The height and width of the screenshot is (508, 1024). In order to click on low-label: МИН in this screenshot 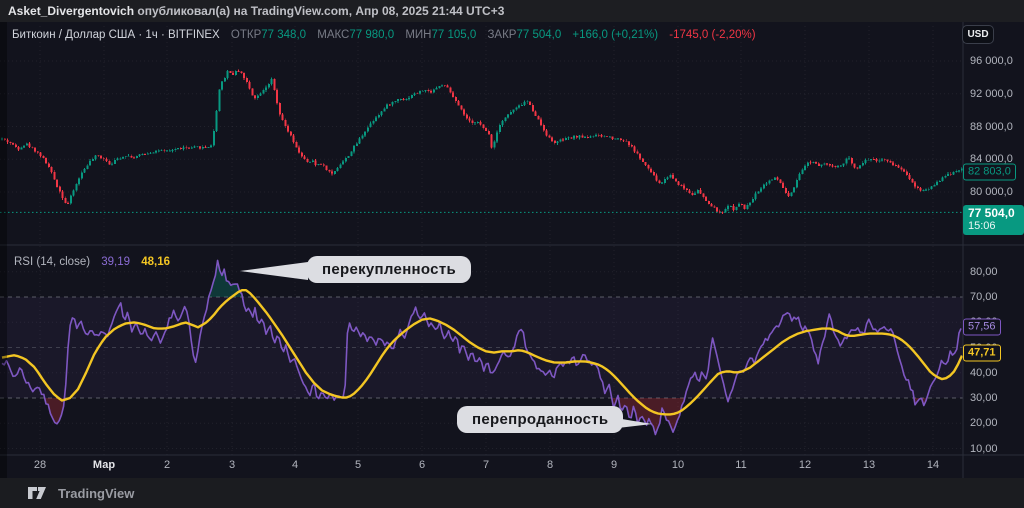, I will do `click(418, 35)`.